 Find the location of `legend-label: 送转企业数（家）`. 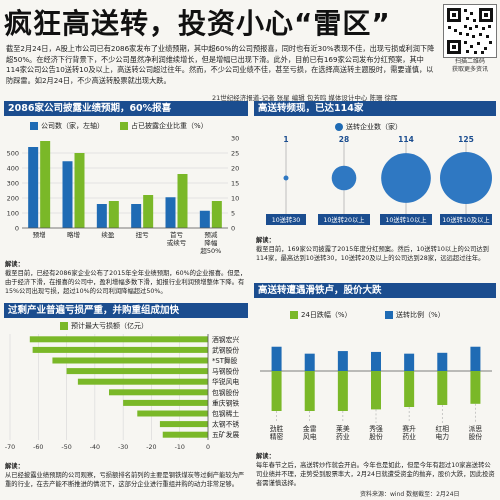

legend-label: 送转企业数（家） is located at coordinates (374, 127).